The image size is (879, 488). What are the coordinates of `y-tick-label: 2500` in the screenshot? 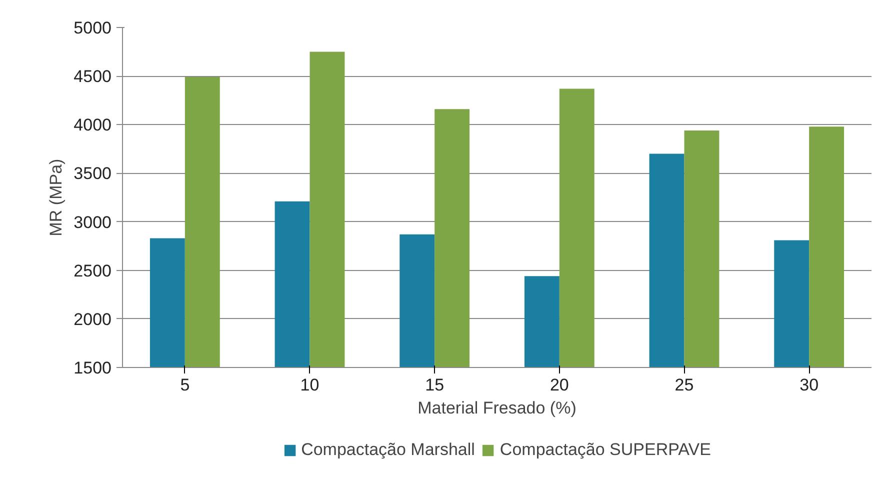 It's located at (93, 270).